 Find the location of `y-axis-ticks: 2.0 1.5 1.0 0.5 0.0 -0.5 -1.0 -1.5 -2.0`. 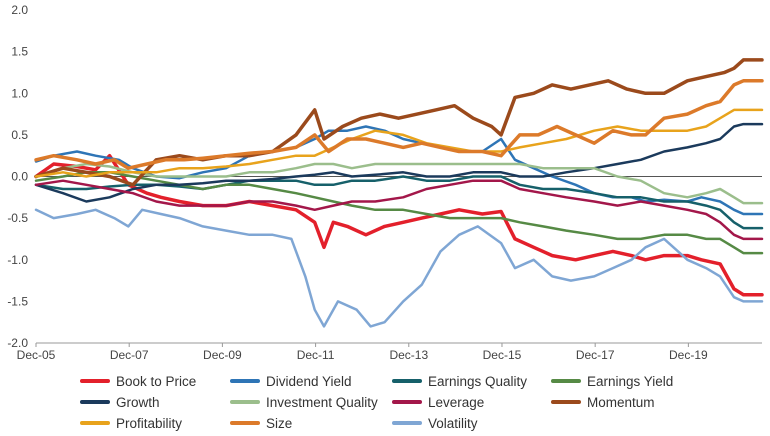

y-axis-ticks: 2.0 1.5 1.0 0.5 0.0 -0.5 -1.0 -1.5 -2.0 is located at coordinates (17, 176).